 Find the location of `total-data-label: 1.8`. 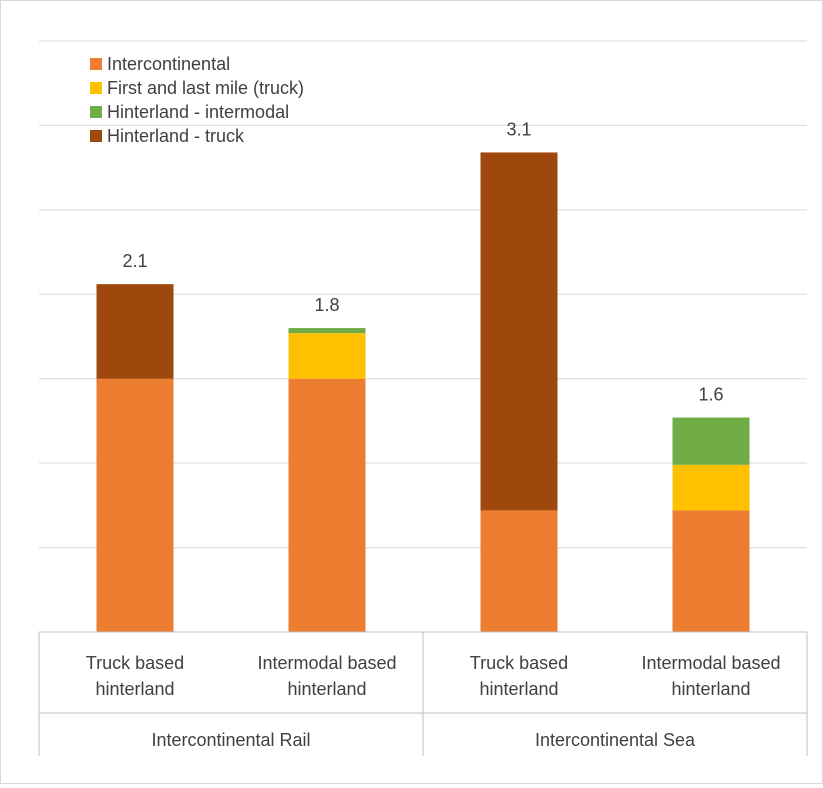

total-data-label: 1.8 is located at coordinates (326, 305).